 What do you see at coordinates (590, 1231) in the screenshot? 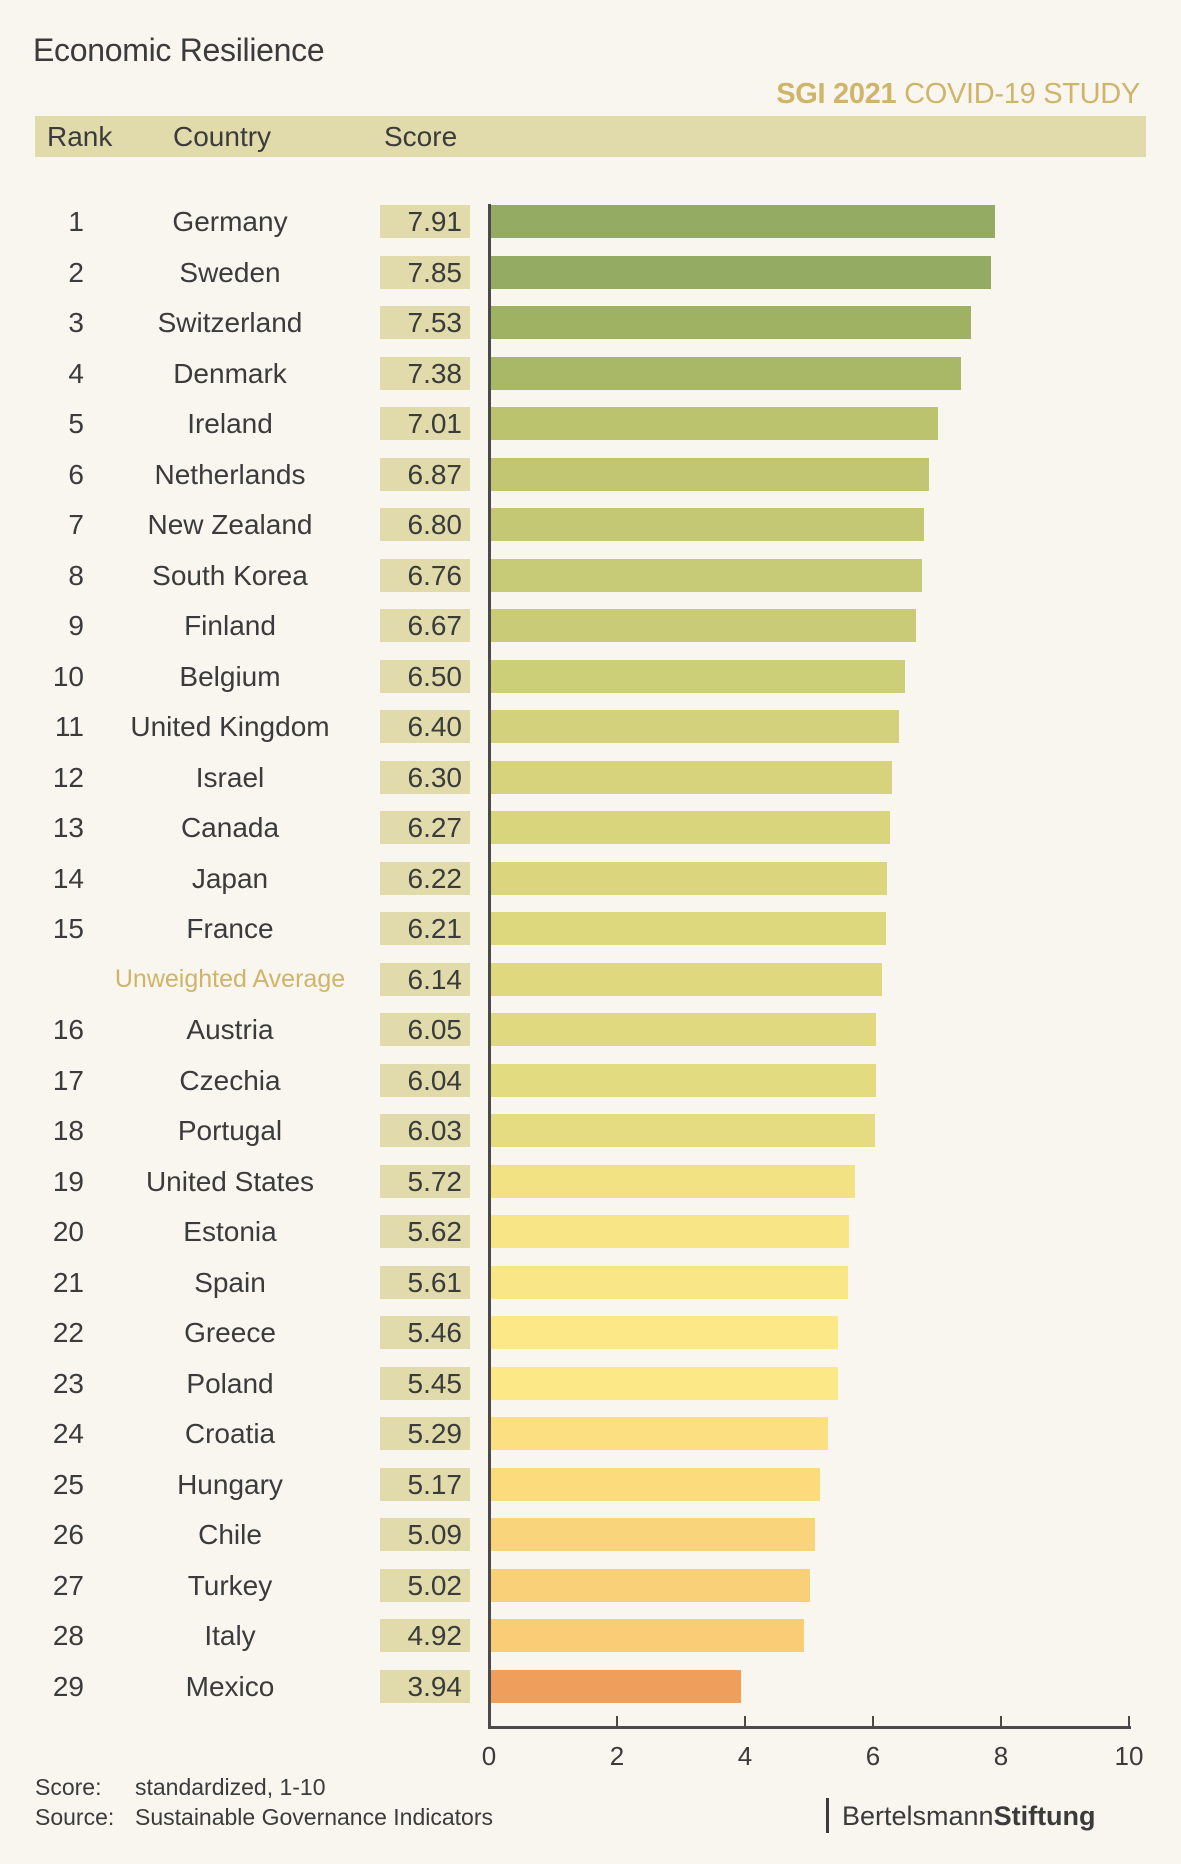
I see `country-row: 20 Estonia 5.62` at bounding box center [590, 1231].